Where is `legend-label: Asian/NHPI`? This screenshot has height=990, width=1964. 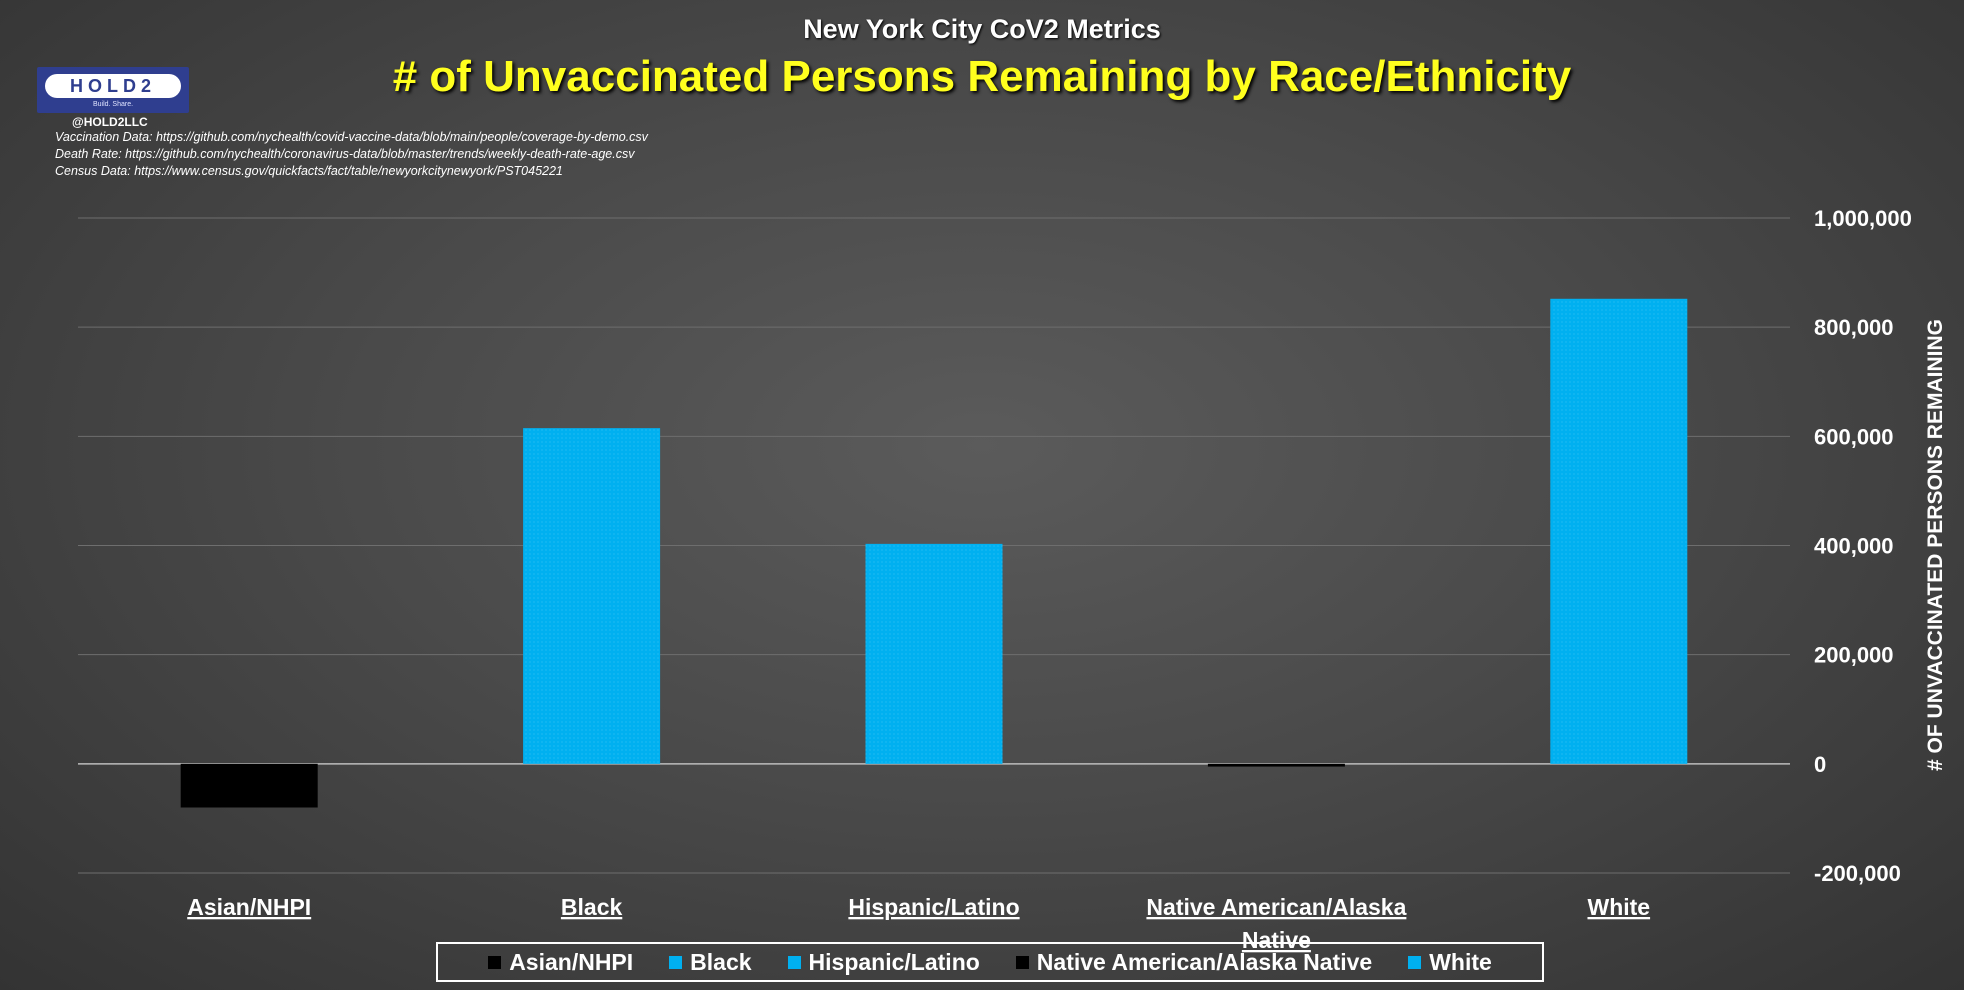 legend-label: Asian/NHPI is located at coordinates (571, 961).